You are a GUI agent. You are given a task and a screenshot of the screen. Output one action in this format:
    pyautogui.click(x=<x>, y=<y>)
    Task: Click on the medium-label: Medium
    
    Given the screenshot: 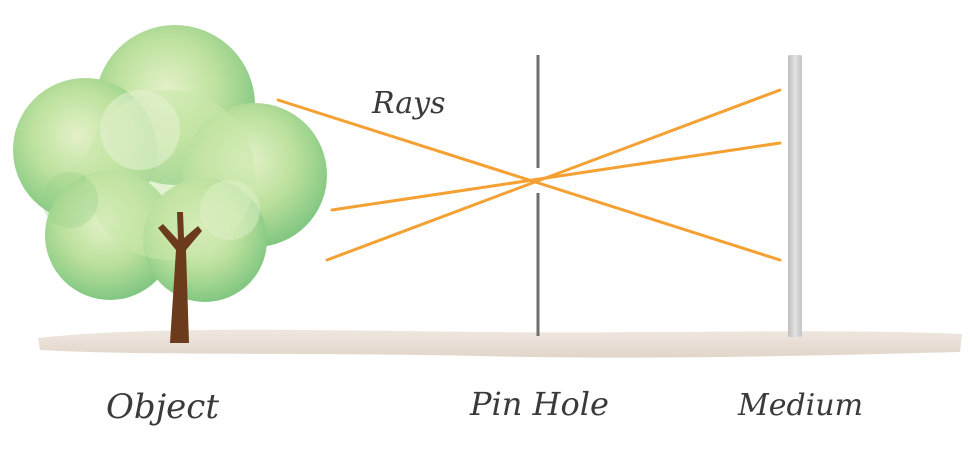 What is the action you would take?
    pyautogui.click(x=800, y=405)
    